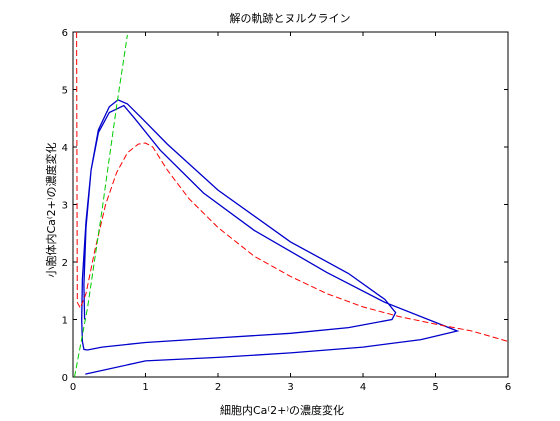 This screenshot has height=421, width=560. What do you see at coordinates (435, 387) in the screenshot?
I see `x-tick-label: 5` at bounding box center [435, 387].